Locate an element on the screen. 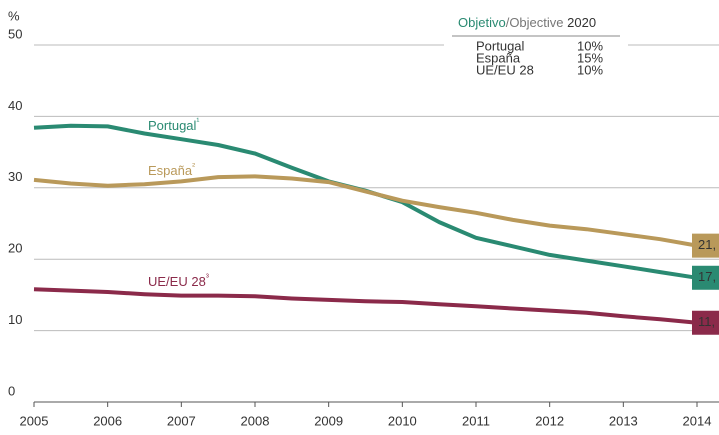  y-tick-label: 20 is located at coordinates (15, 248).